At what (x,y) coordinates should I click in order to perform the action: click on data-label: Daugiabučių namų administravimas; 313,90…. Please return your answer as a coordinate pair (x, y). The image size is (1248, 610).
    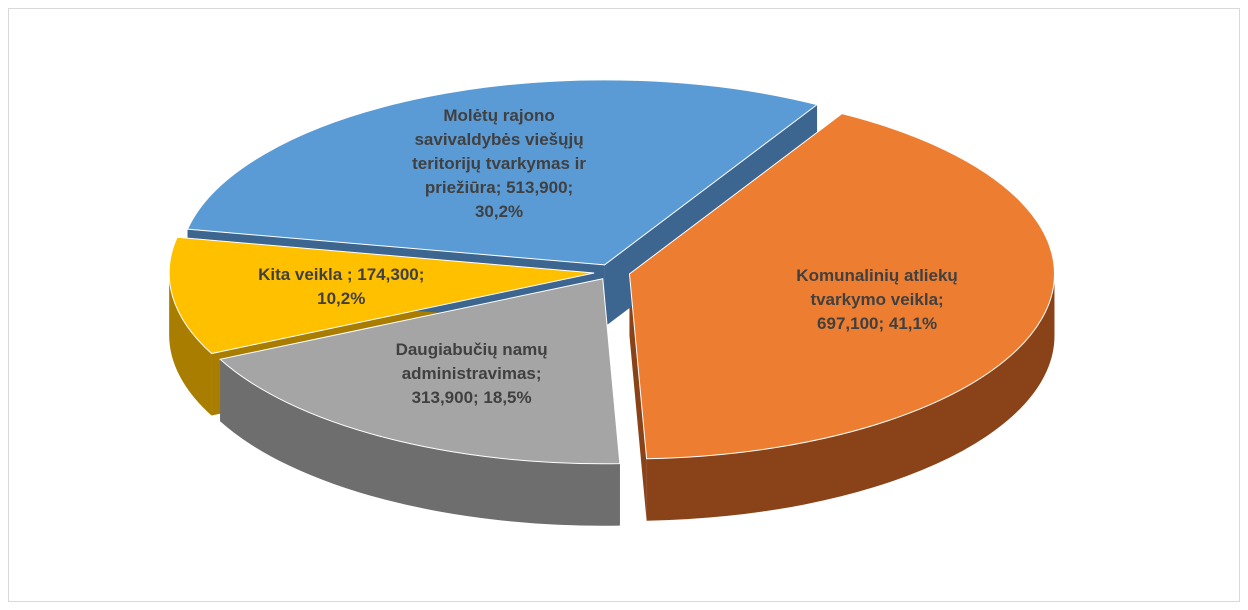
    Looking at the image, I should click on (471, 373).